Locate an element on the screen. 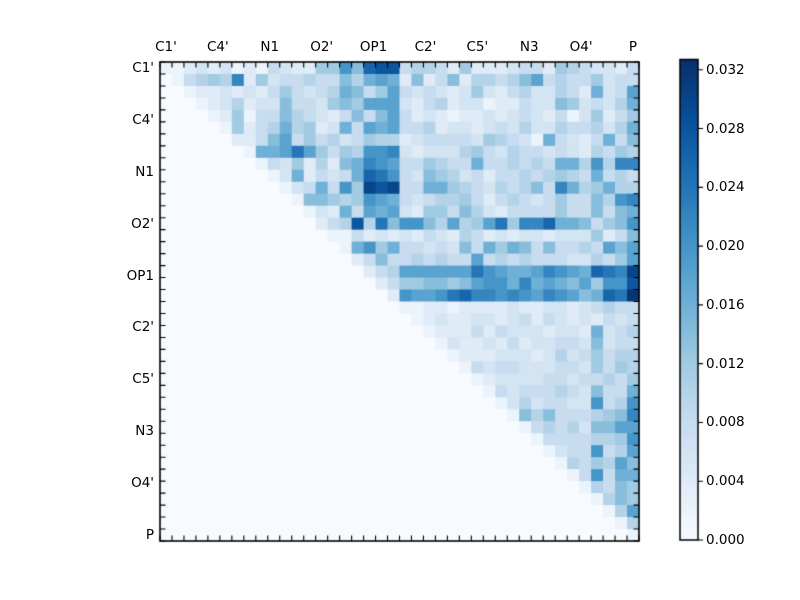 The height and width of the screenshot is (600, 800). y-axis-label-c4: C4' is located at coordinates (143, 119).